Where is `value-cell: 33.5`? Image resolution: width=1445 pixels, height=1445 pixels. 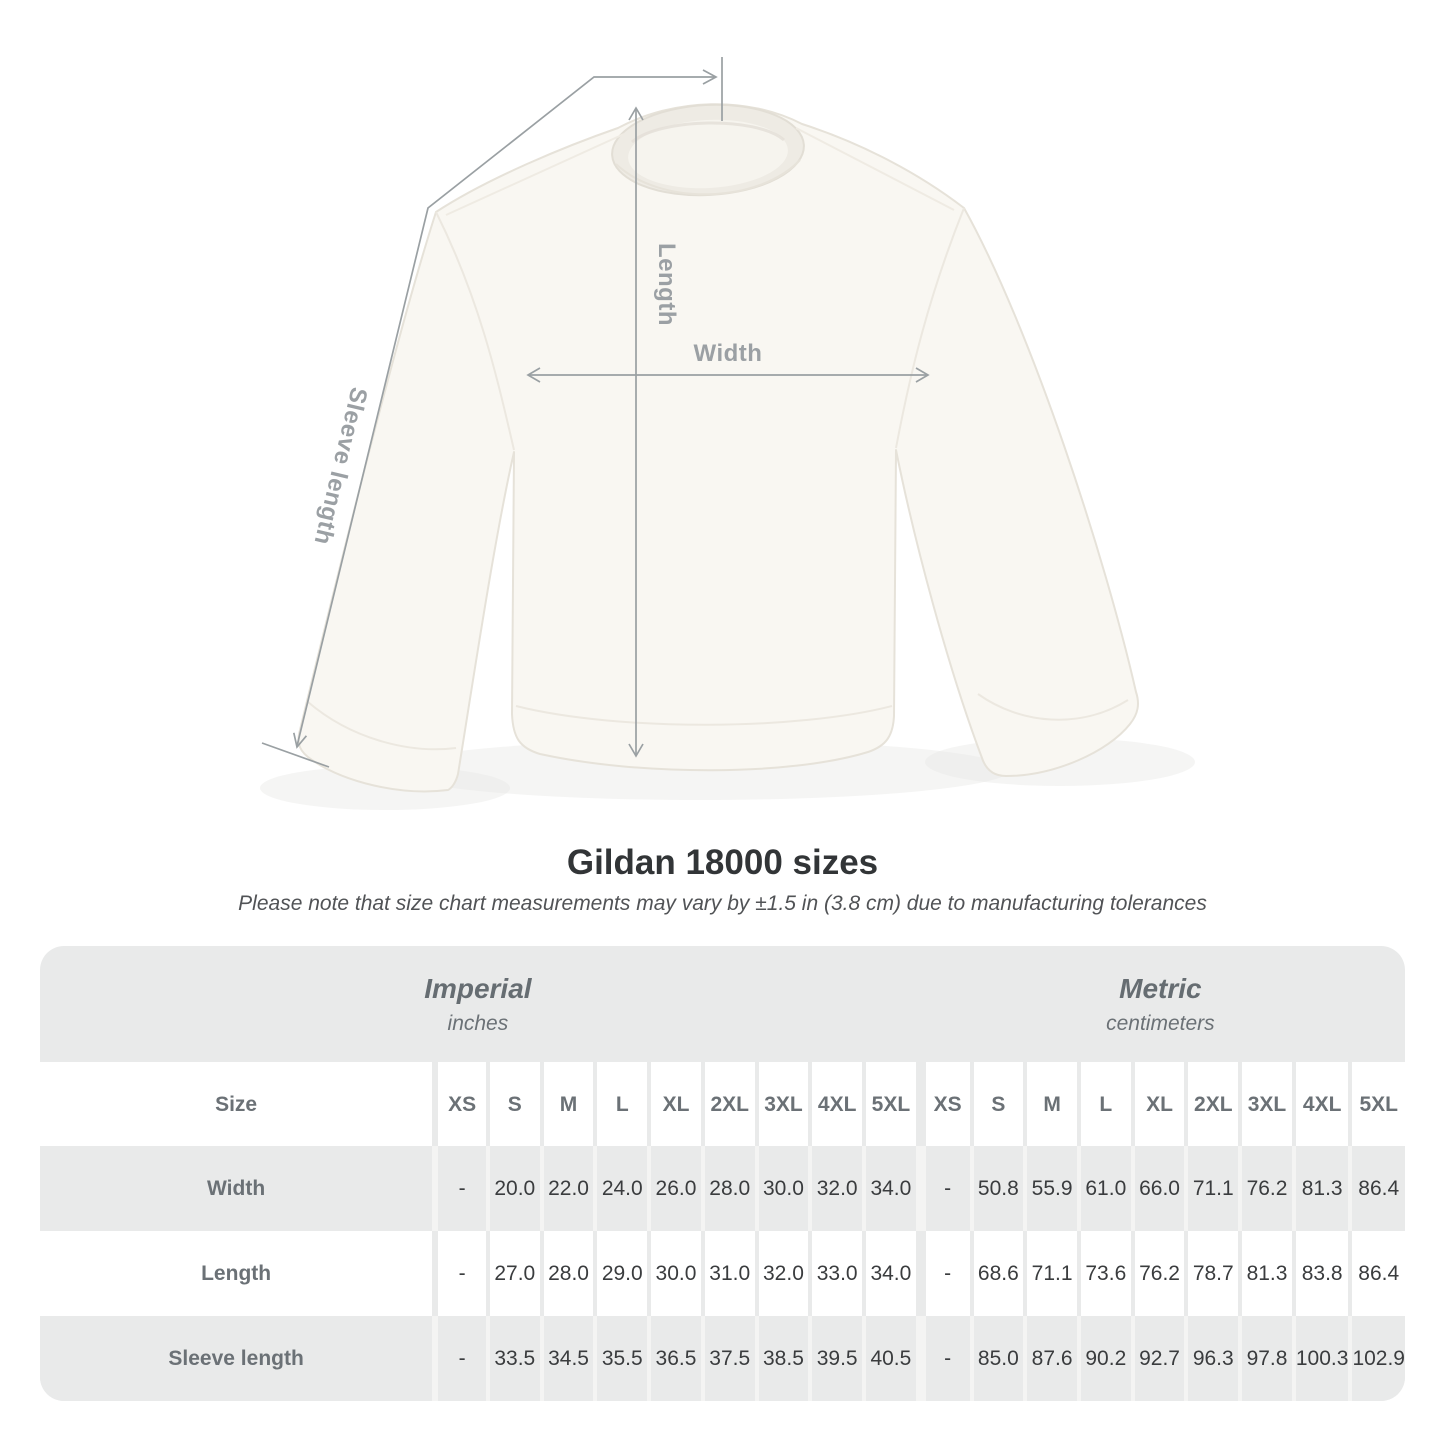 value-cell: 33.5 is located at coordinates (512, 1358).